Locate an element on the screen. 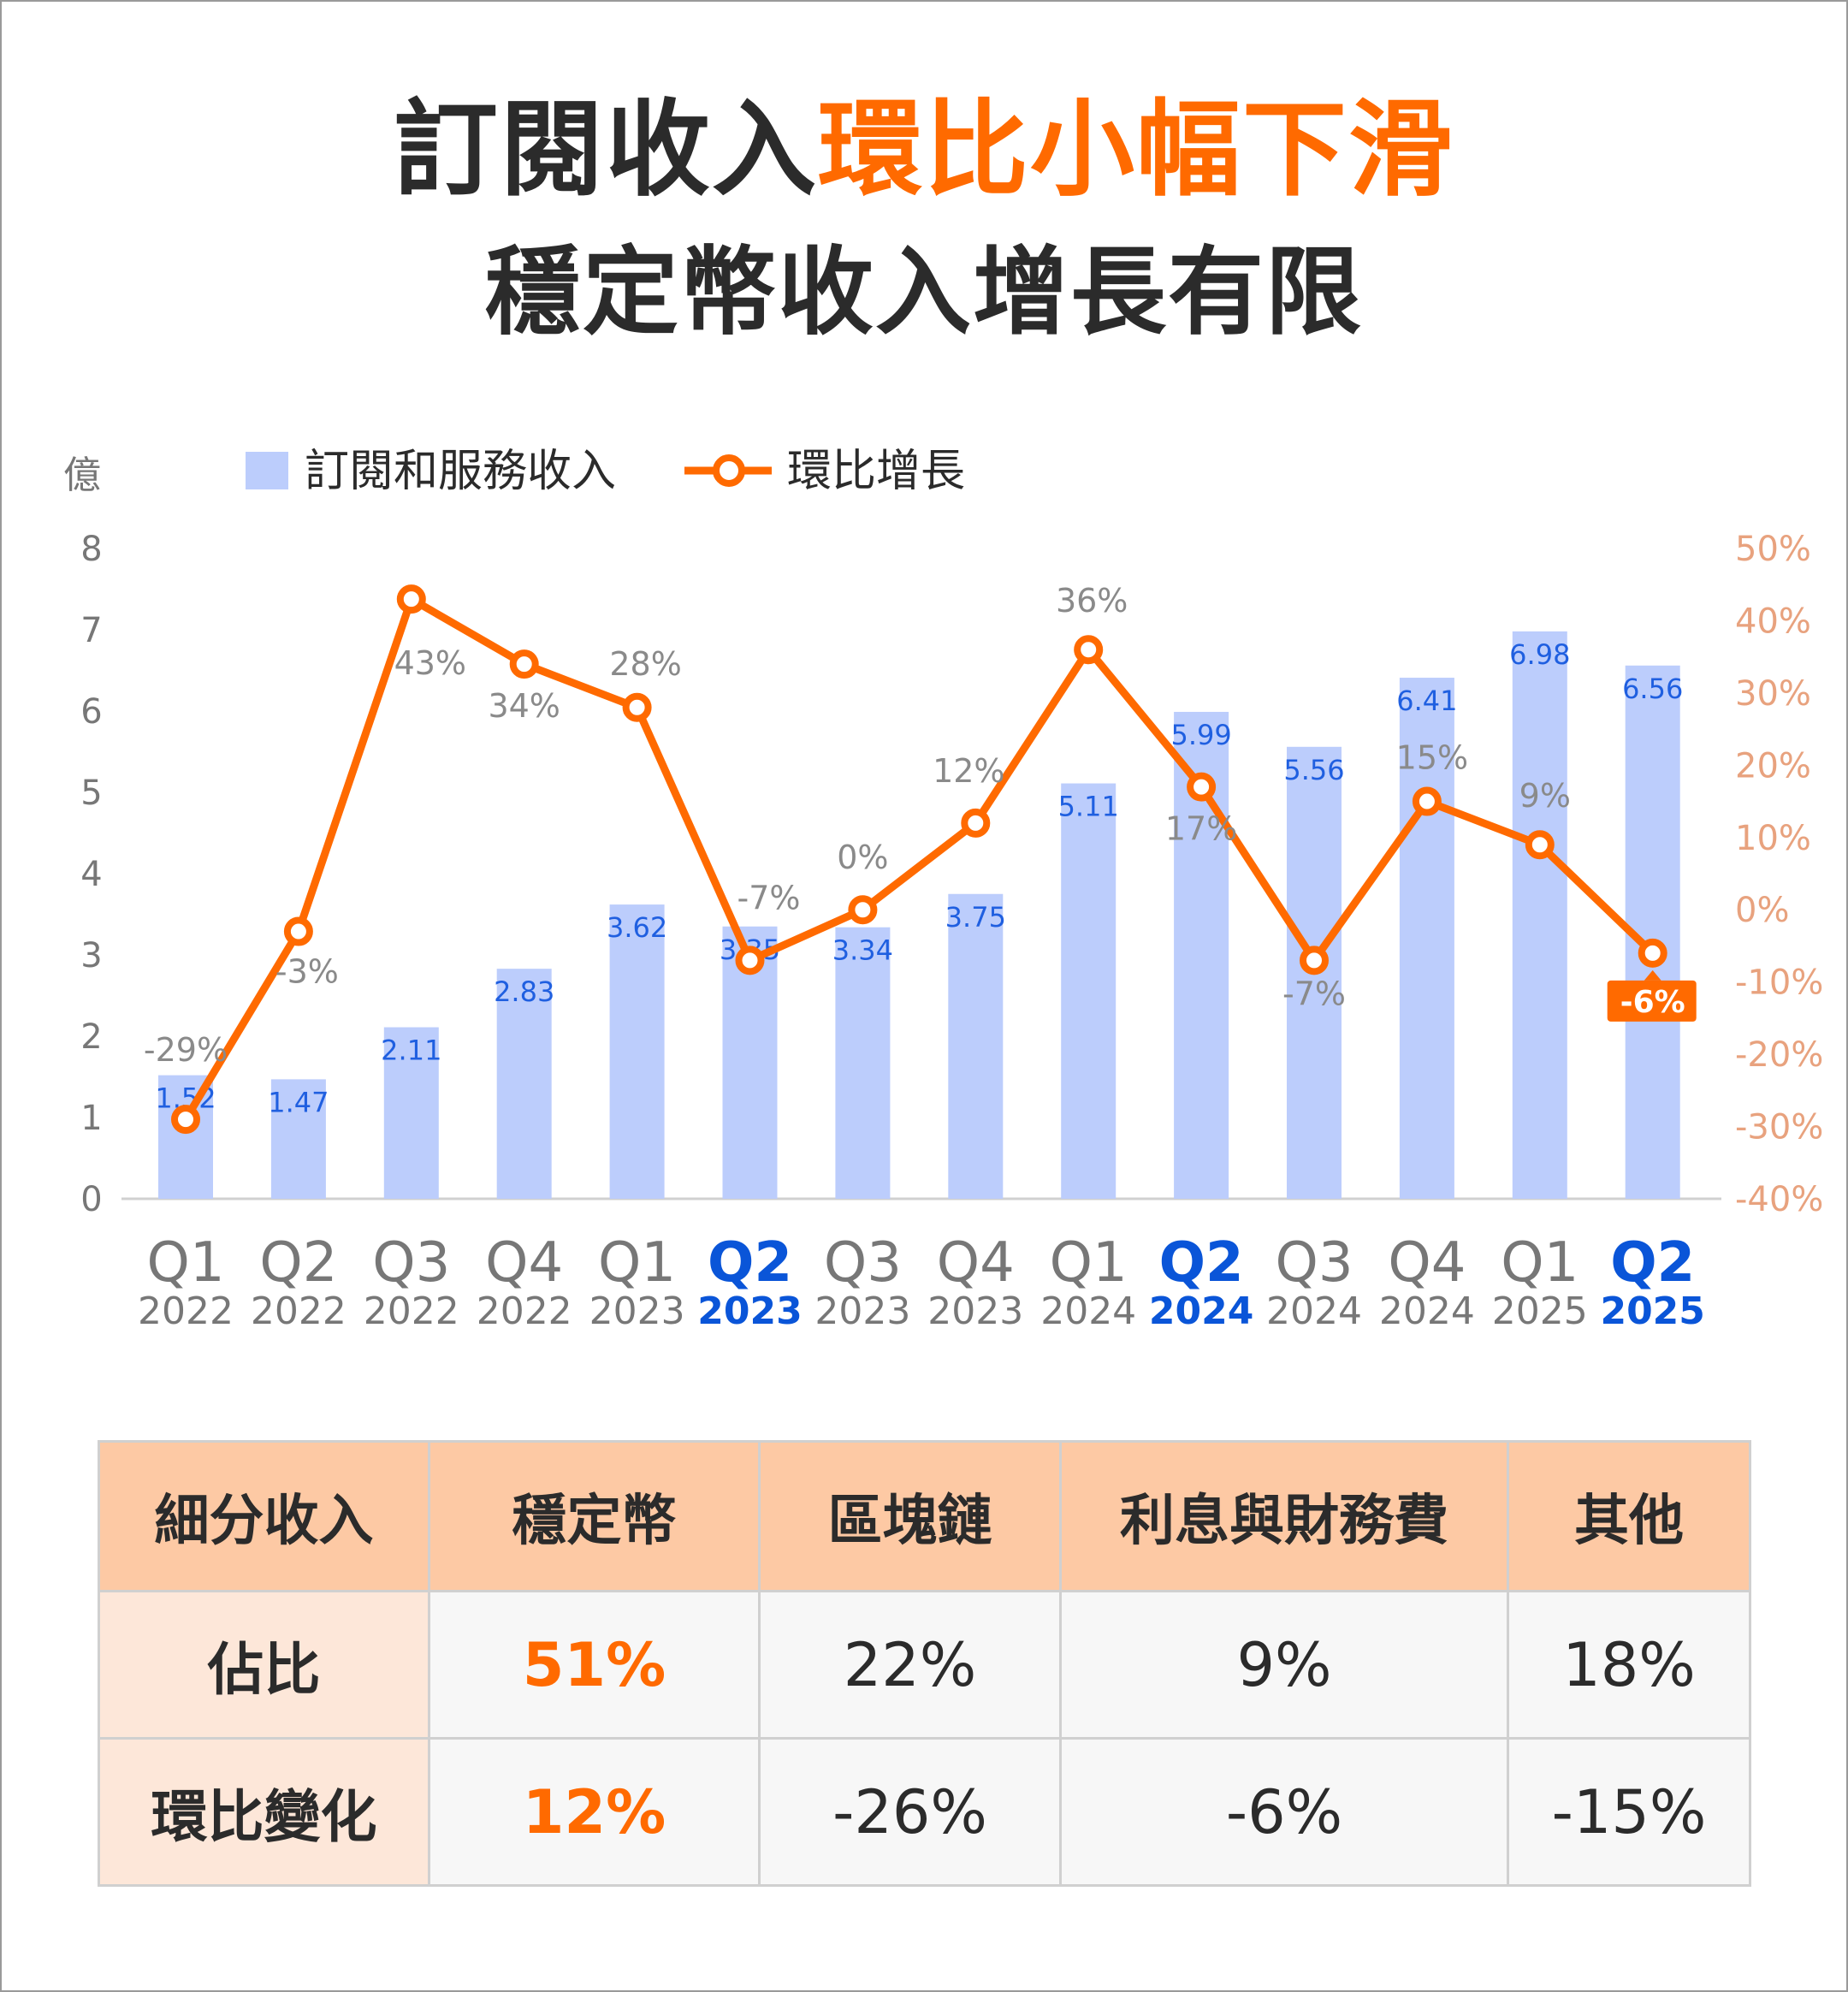 This screenshot has width=1848, height=1992. y-right-tick-label: 0% is located at coordinates (1762, 910).